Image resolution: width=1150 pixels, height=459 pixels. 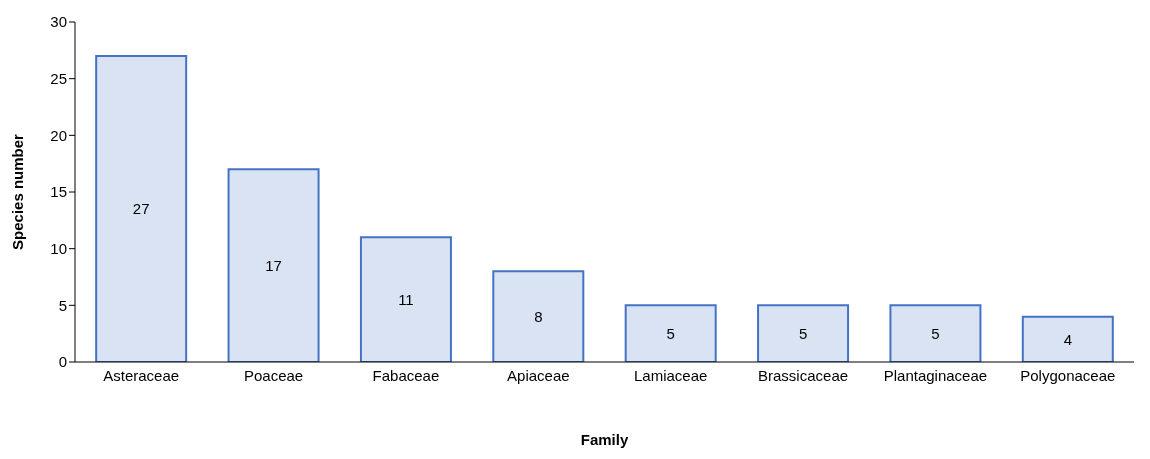 I want to click on x-axis-title: Family, so click(x=604, y=439).